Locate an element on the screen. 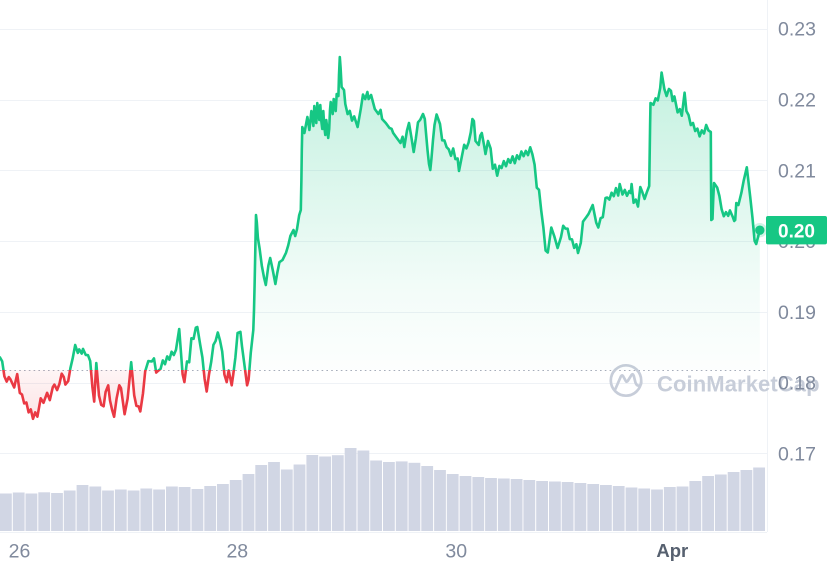 The height and width of the screenshot is (570, 829). svg-text: 0.23 is located at coordinates (797, 30).